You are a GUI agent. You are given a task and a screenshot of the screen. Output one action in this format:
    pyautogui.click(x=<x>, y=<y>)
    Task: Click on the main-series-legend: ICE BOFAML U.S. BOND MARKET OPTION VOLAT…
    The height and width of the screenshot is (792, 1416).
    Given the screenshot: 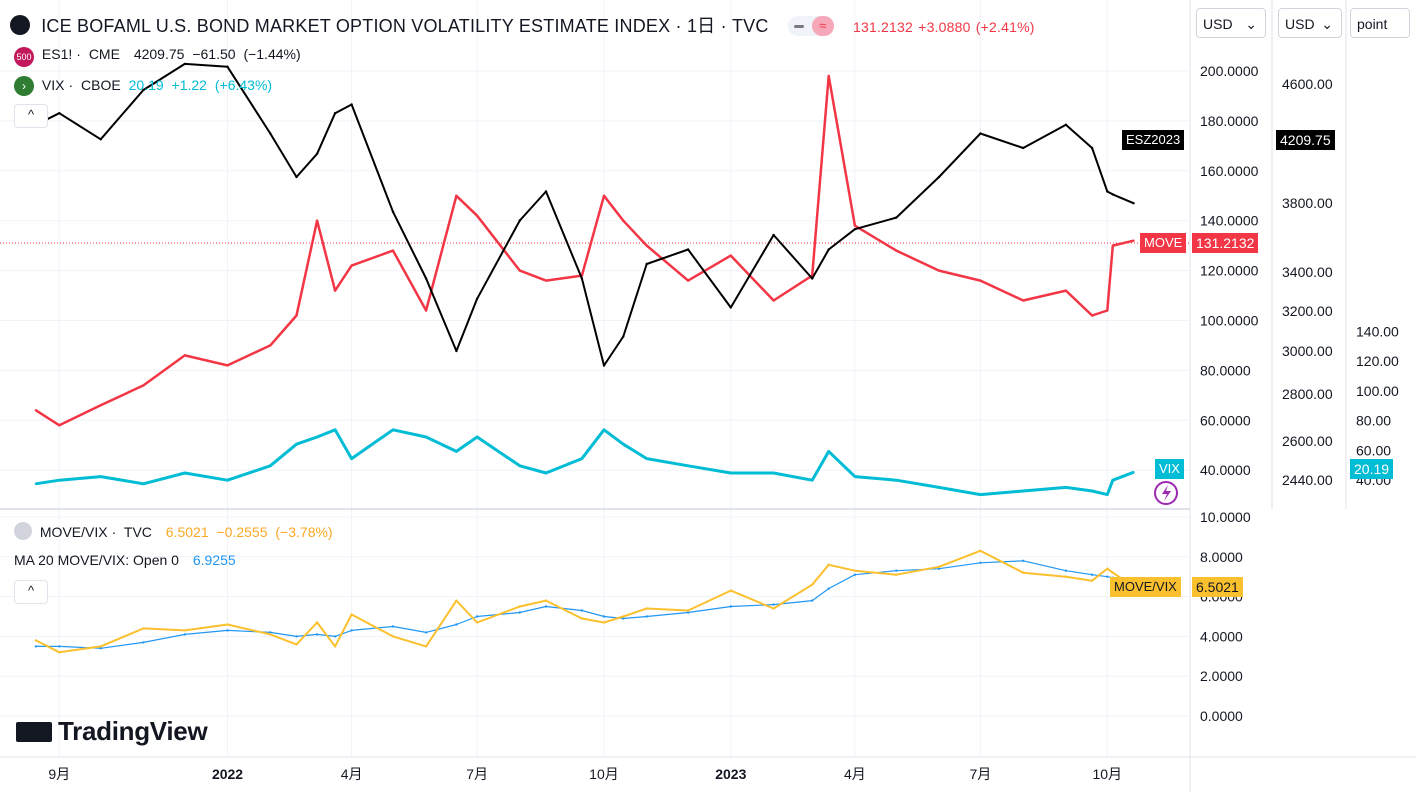 What is the action you would take?
    pyautogui.click(x=522, y=25)
    